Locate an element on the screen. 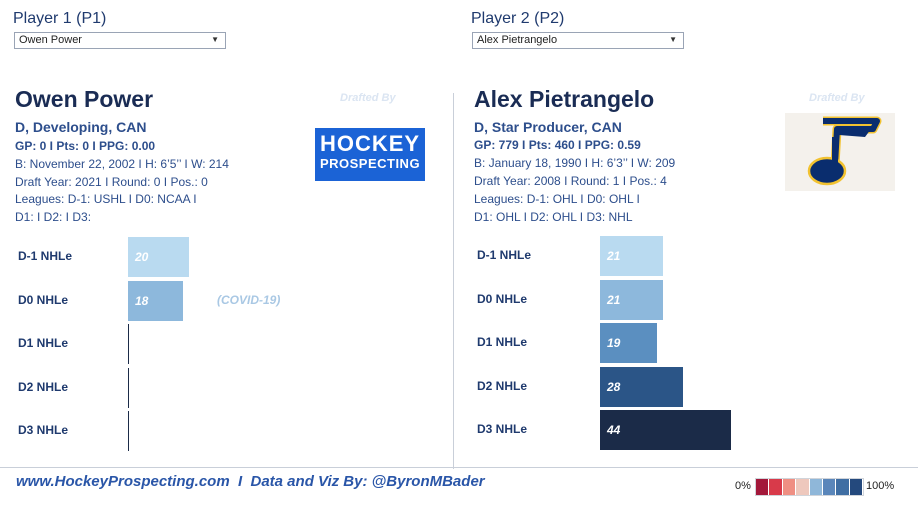 This screenshot has width=918, height=508. player2-dropdown-value: Alex Pietrangelo is located at coordinates (517, 40).